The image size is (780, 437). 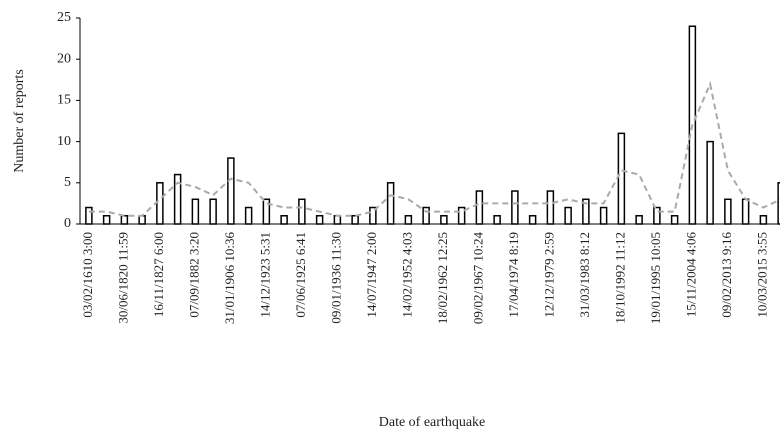 What do you see at coordinates (761, 275) in the screenshot?
I see `x-tick-label: 10/03/2015 3:55` at bounding box center [761, 275].